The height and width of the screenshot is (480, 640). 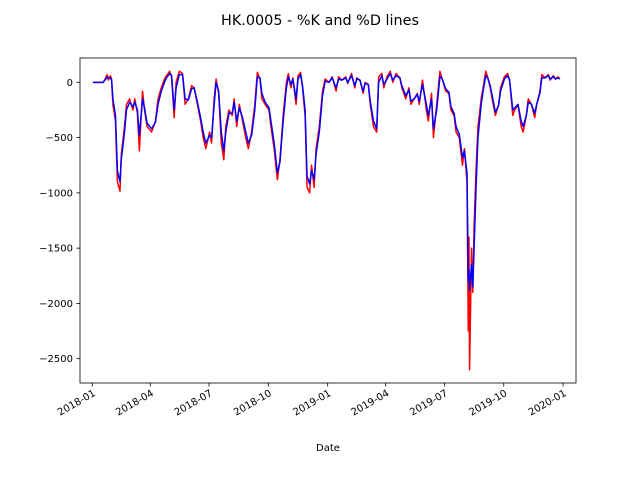 I want to click on x-axis-title: Date, so click(x=328, y=448).